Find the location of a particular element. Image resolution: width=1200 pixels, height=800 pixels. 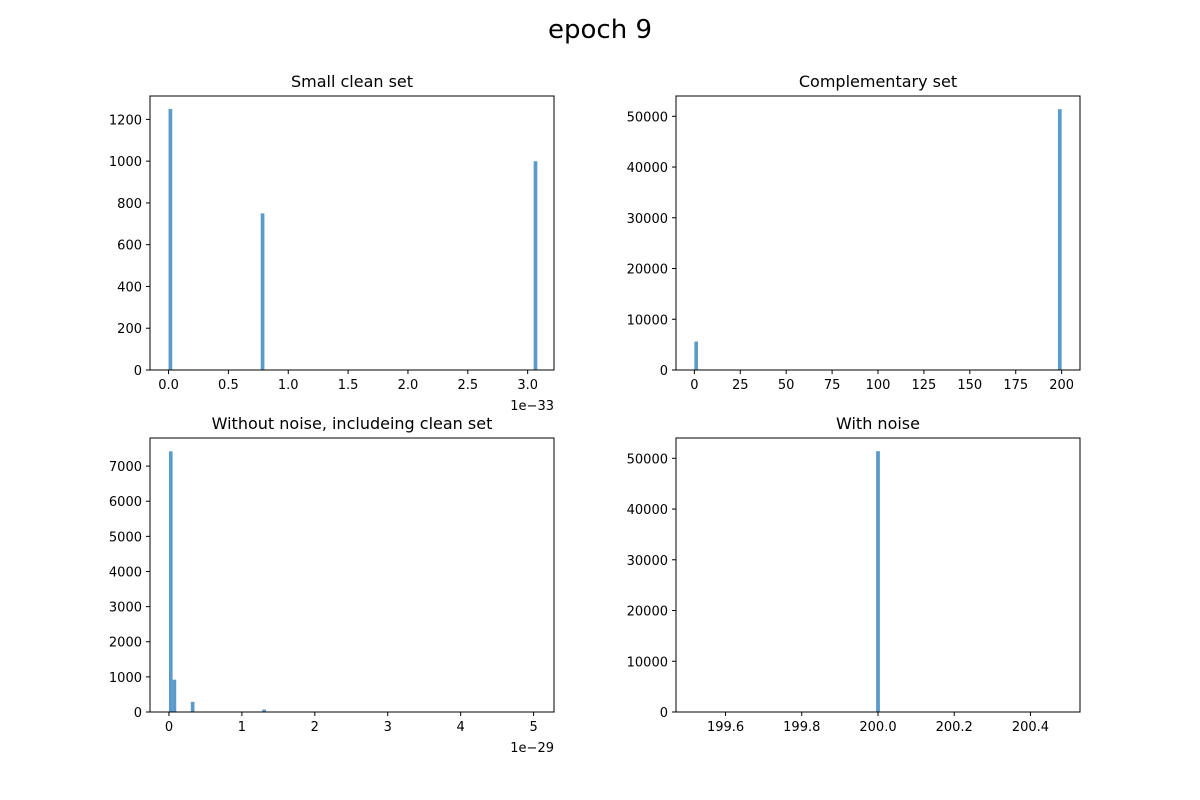

x-tick-label: 200.0 is located at coordinates (877, 727).